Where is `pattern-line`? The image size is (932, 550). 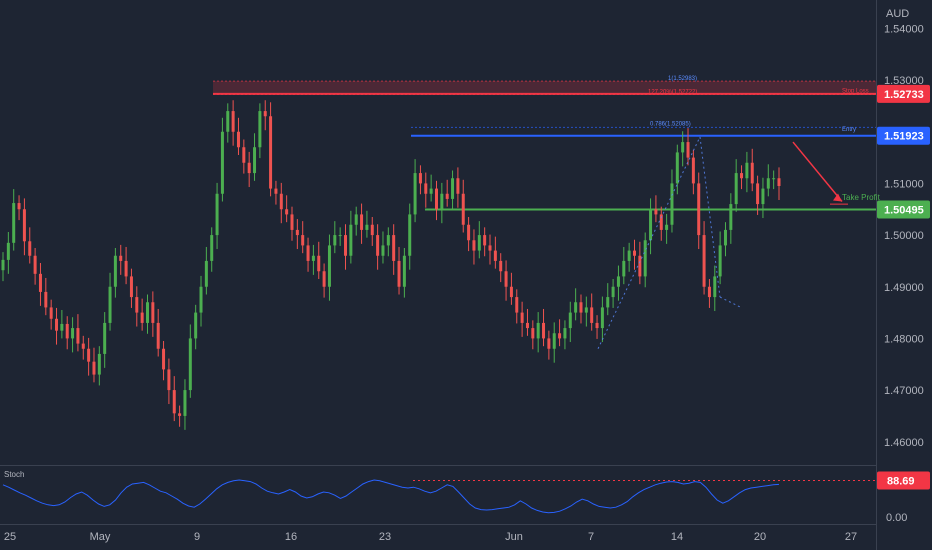 pattern-line is located at coordinates (710, 217).